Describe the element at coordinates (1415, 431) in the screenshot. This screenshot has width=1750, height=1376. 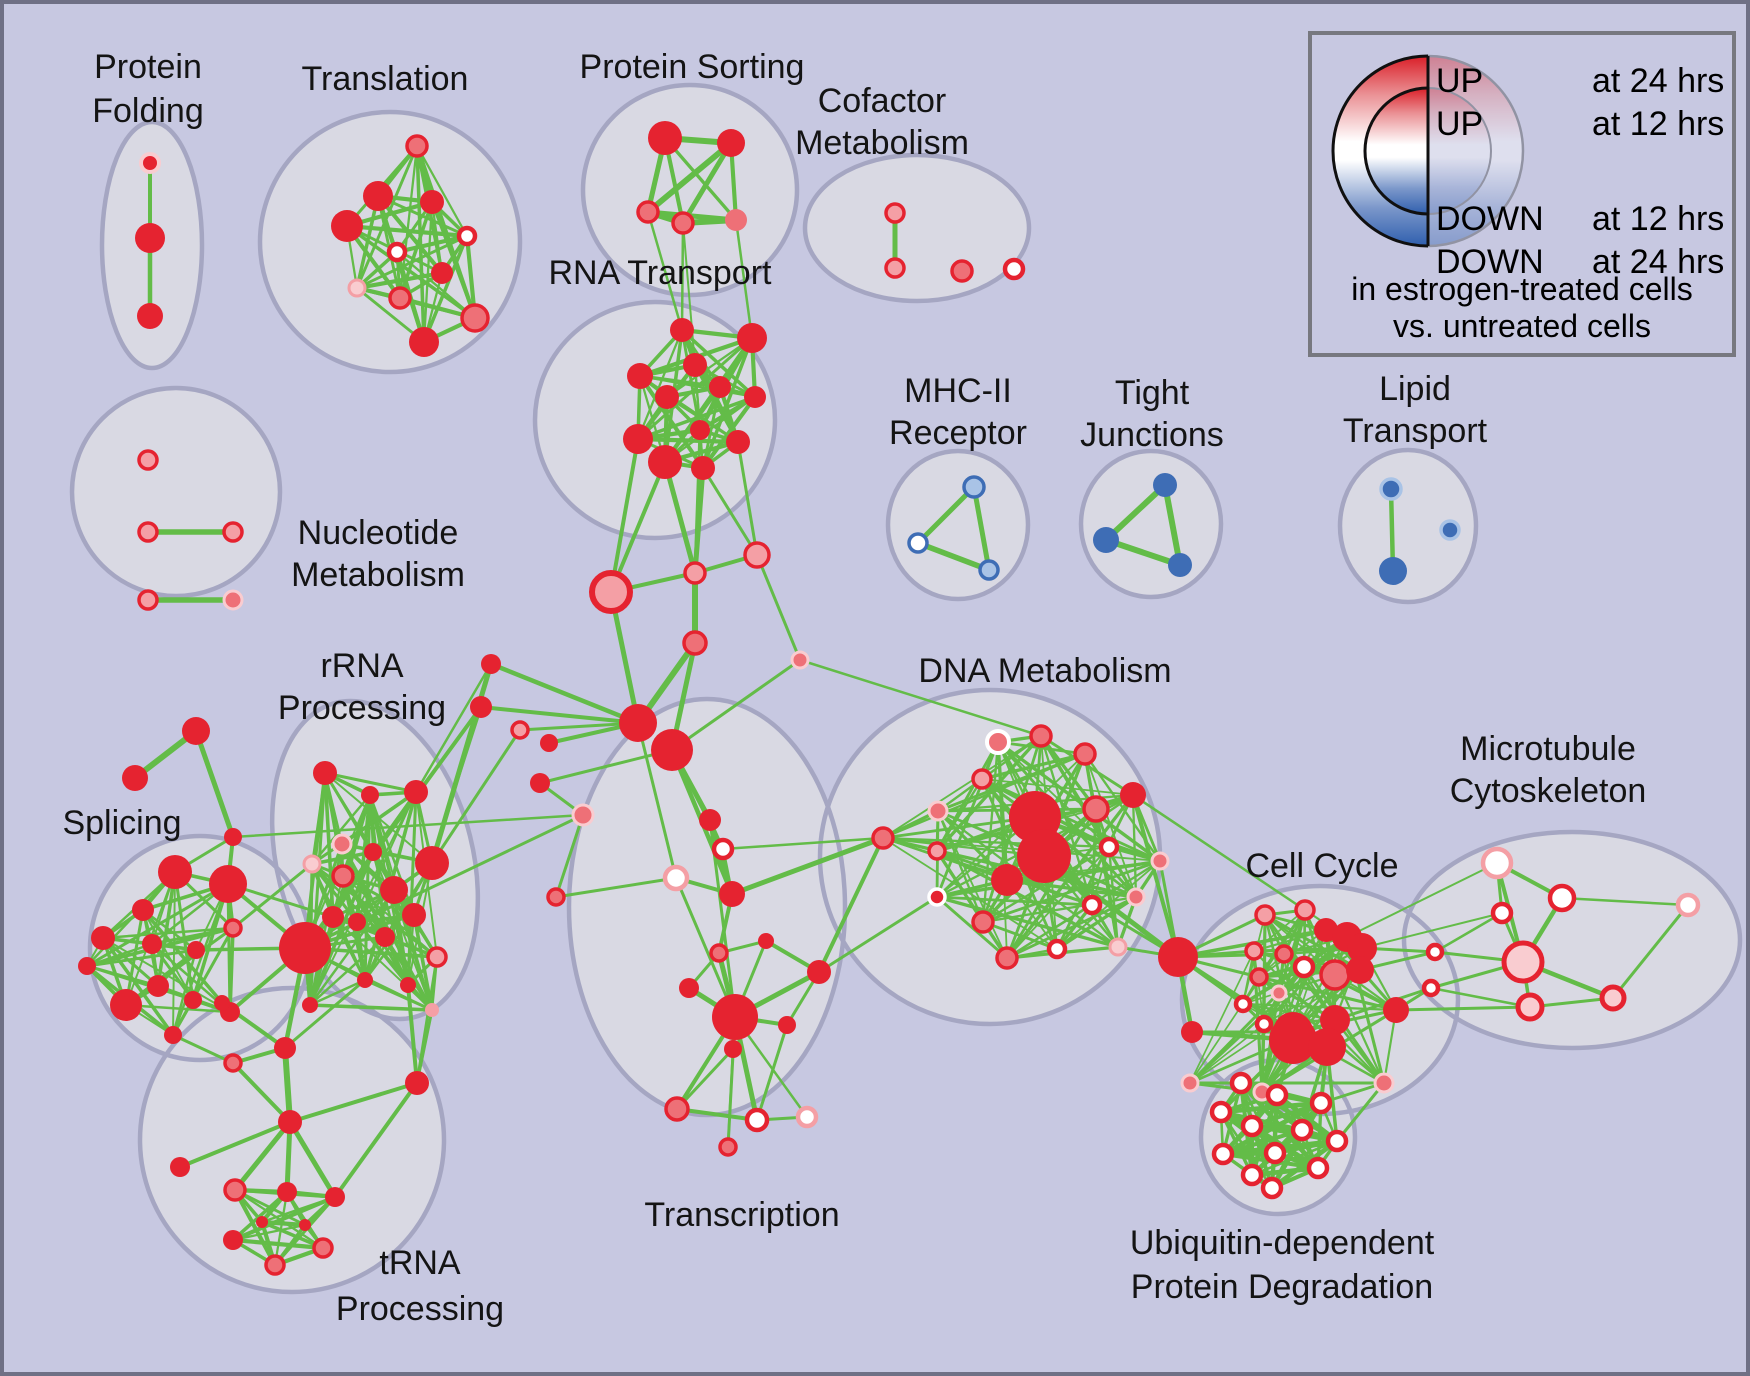
I see `label-transport: Transport` at that location.